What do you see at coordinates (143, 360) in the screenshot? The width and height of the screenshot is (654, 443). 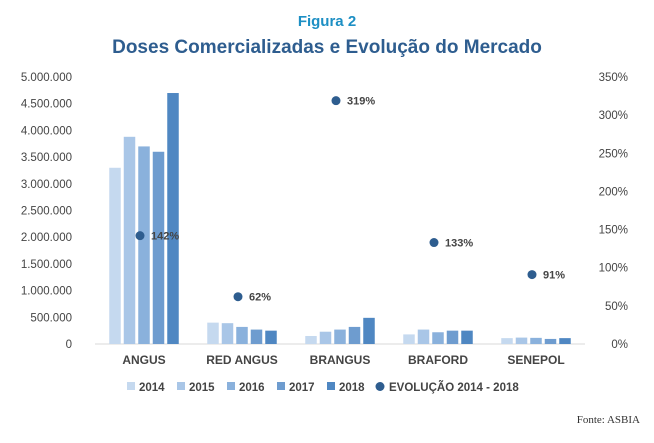 I see `category-label: ANGUS` at bounding box center [143, 360].